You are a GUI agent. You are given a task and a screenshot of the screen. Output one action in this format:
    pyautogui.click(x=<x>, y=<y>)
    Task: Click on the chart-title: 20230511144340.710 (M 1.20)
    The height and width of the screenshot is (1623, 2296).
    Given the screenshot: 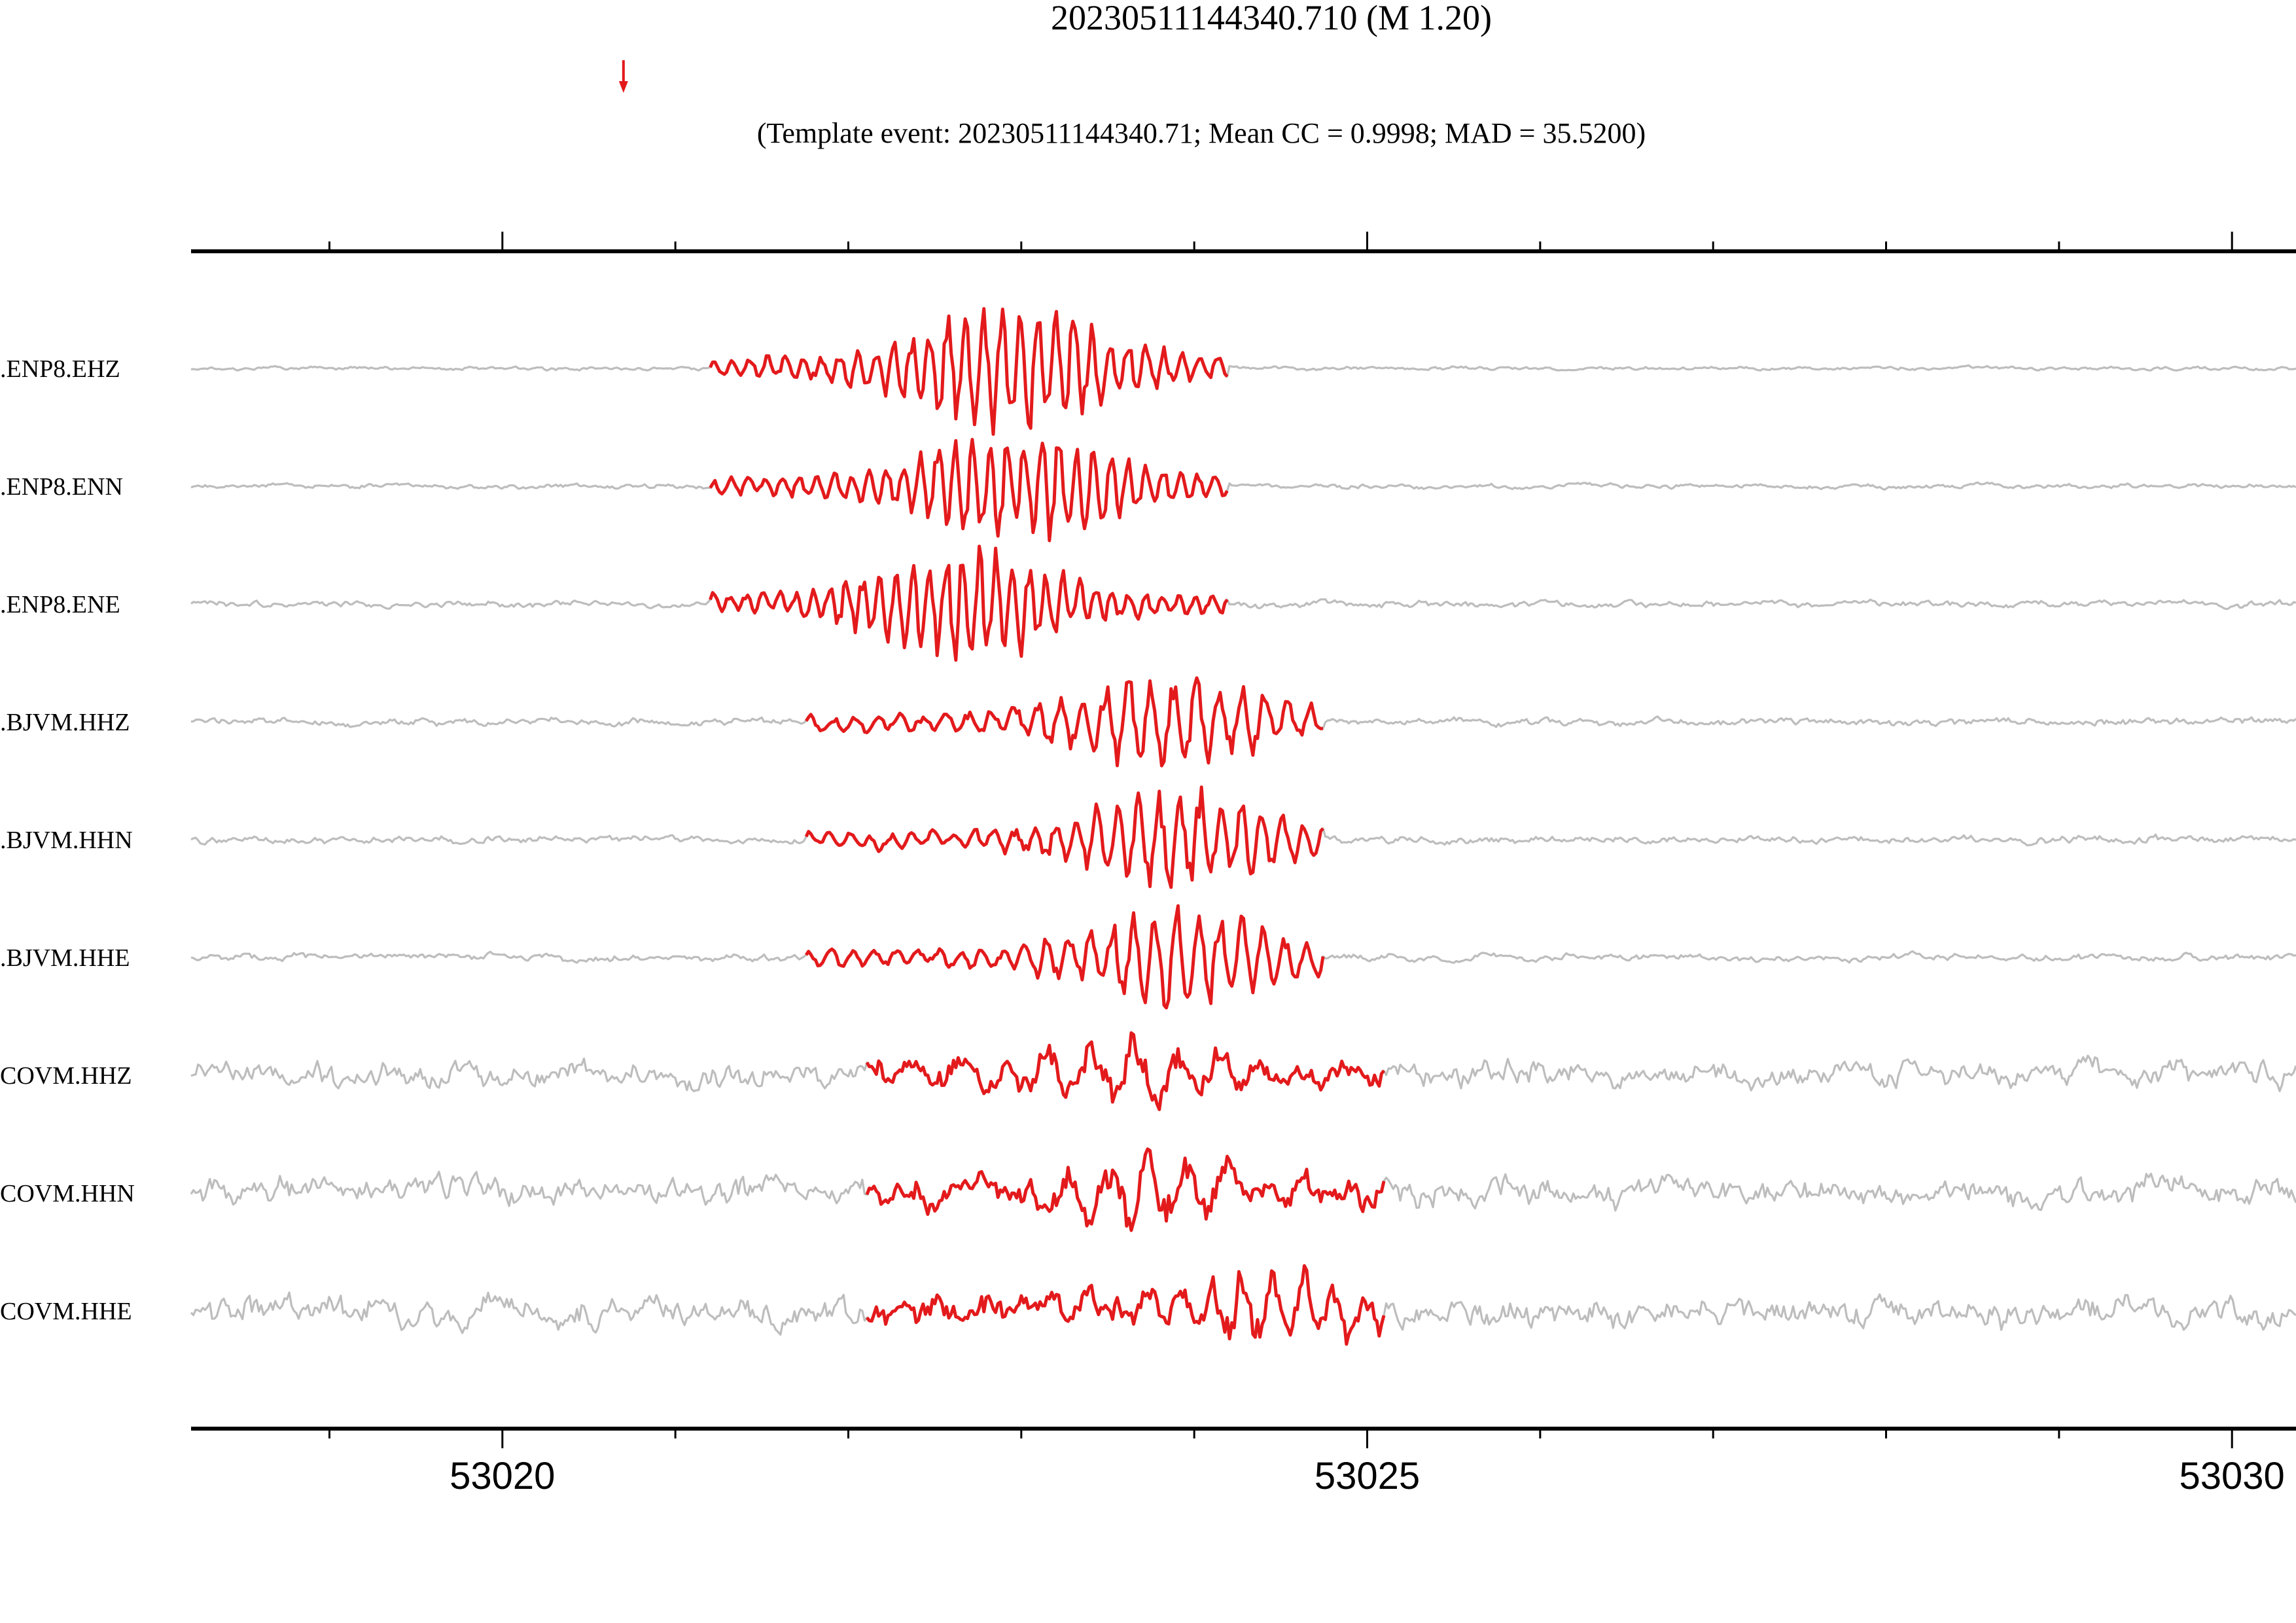 What is the action you would take?
    pyautogui.click(x=1271, y=18)
    